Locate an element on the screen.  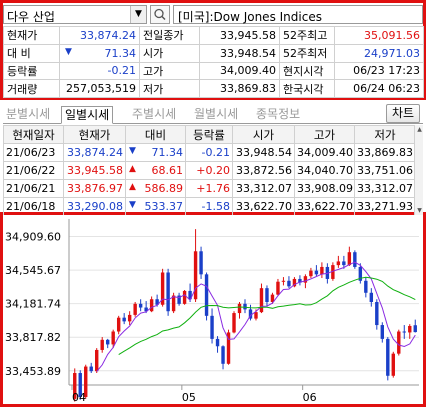
table-cell: 33,908.09 is located at coordinates (324, 188).